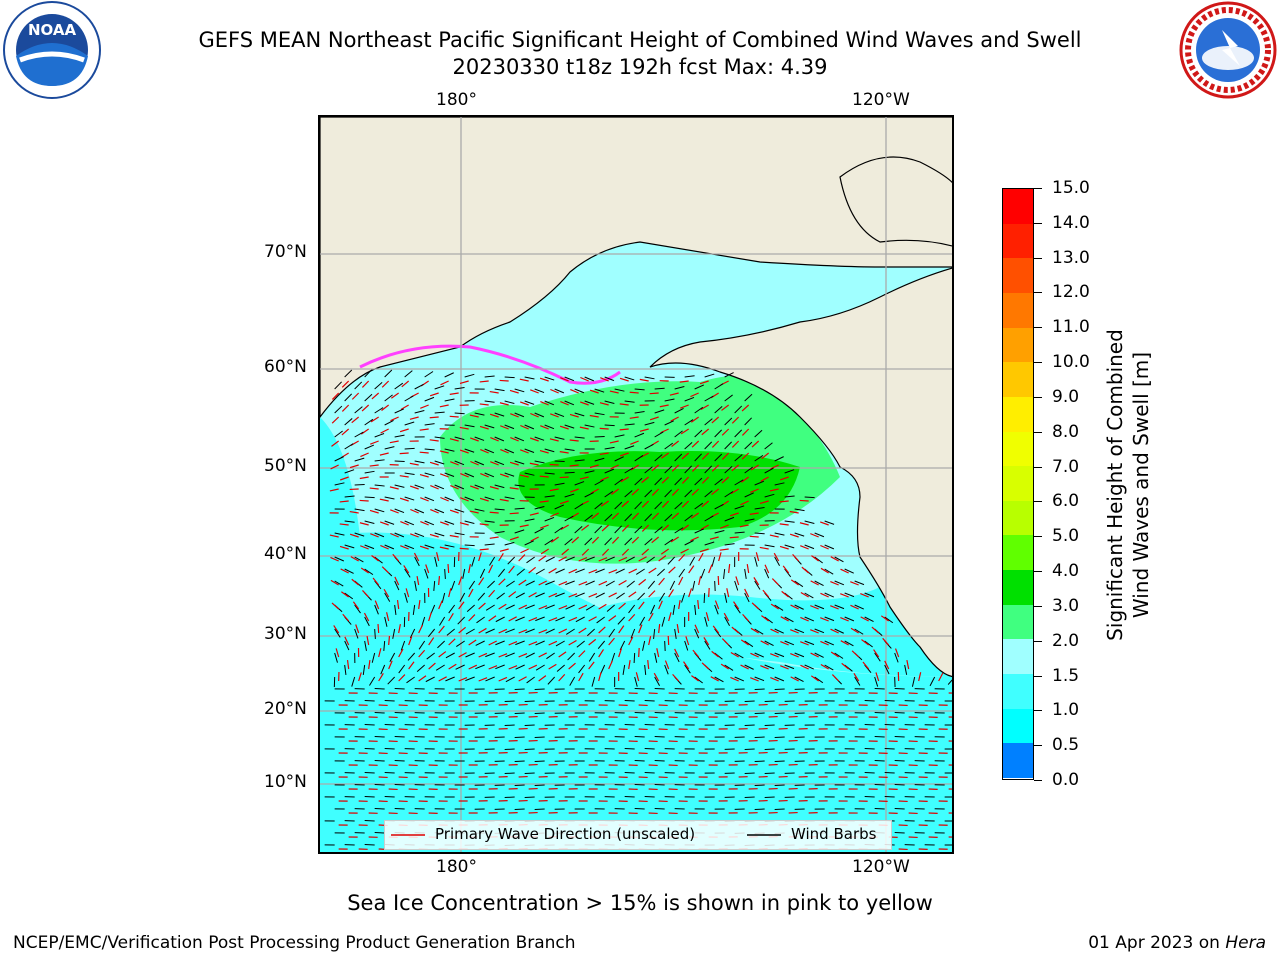  Describe the element at coordinates (456, 867) in the screenshot. I see `lon-label-bottom-180: 180°` at that location.